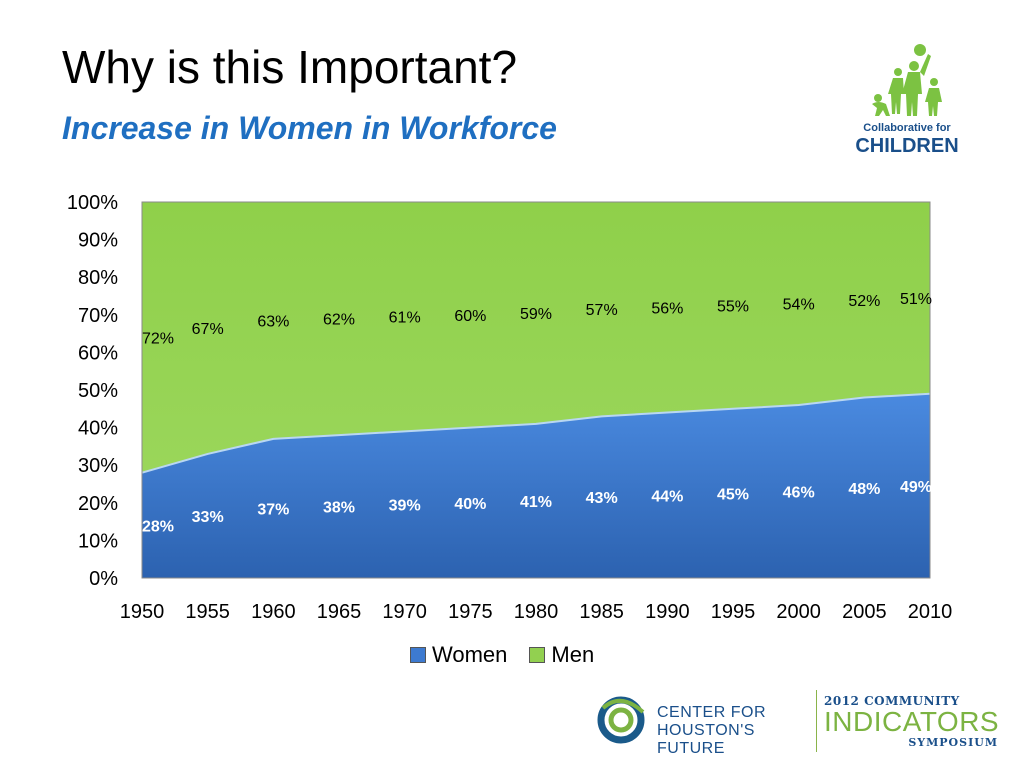 The height and width of the screenshot is (768, 1024). I want to click on cfc-logo-line1: Collaborative for, so click(907, 128).